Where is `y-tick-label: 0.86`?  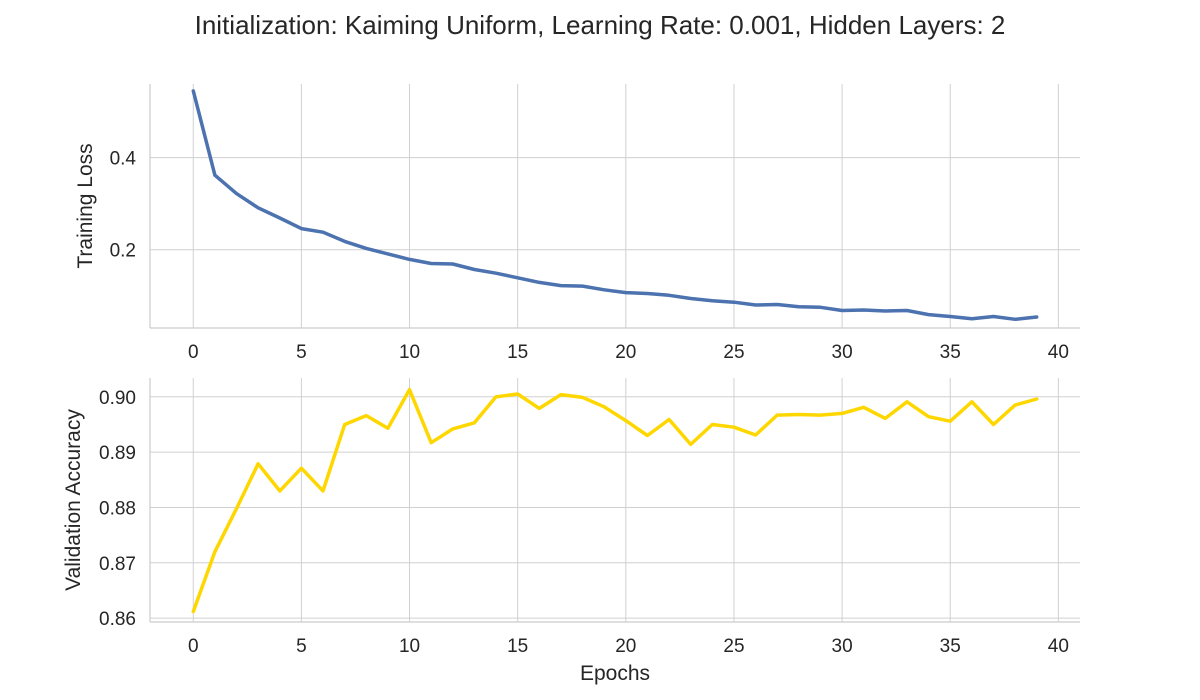 y-tick-label: 0.86 is located at coordinates (117, 619).